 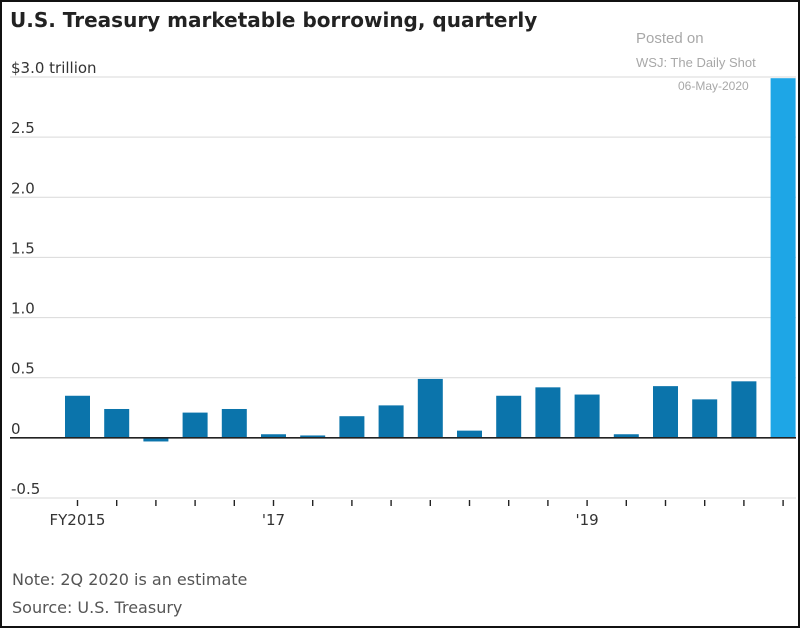 What do you see at coordinates (23, 248) in the screenshot?
I see `y-tick-label: 1.5` at bounding box center [23, 248].